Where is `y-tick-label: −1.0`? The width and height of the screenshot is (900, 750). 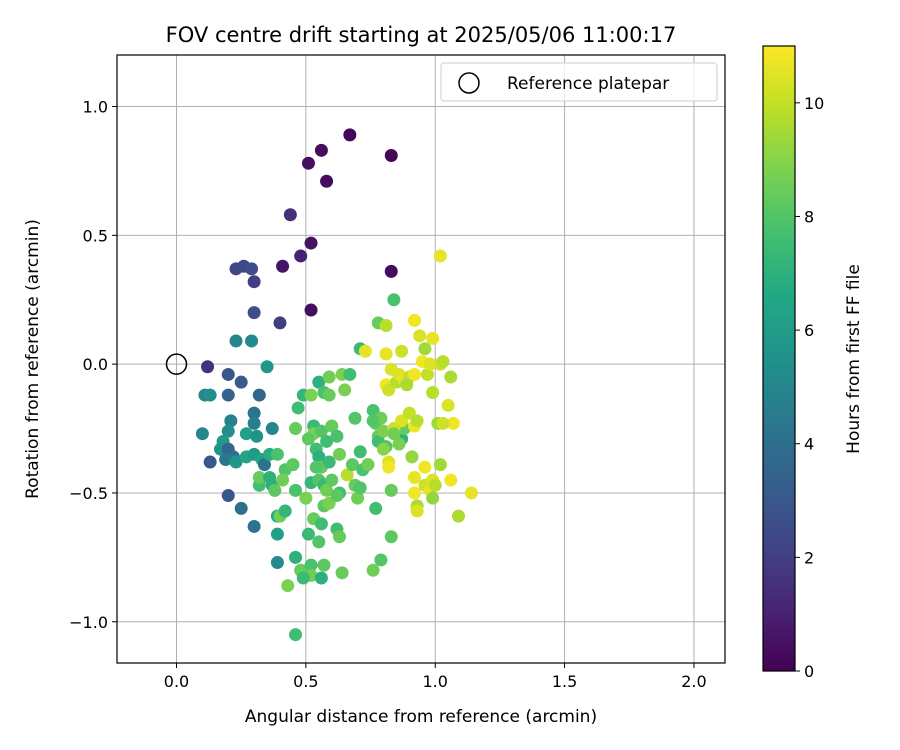 y-tick-label: −1.0 is located at coordinates (88, 622).